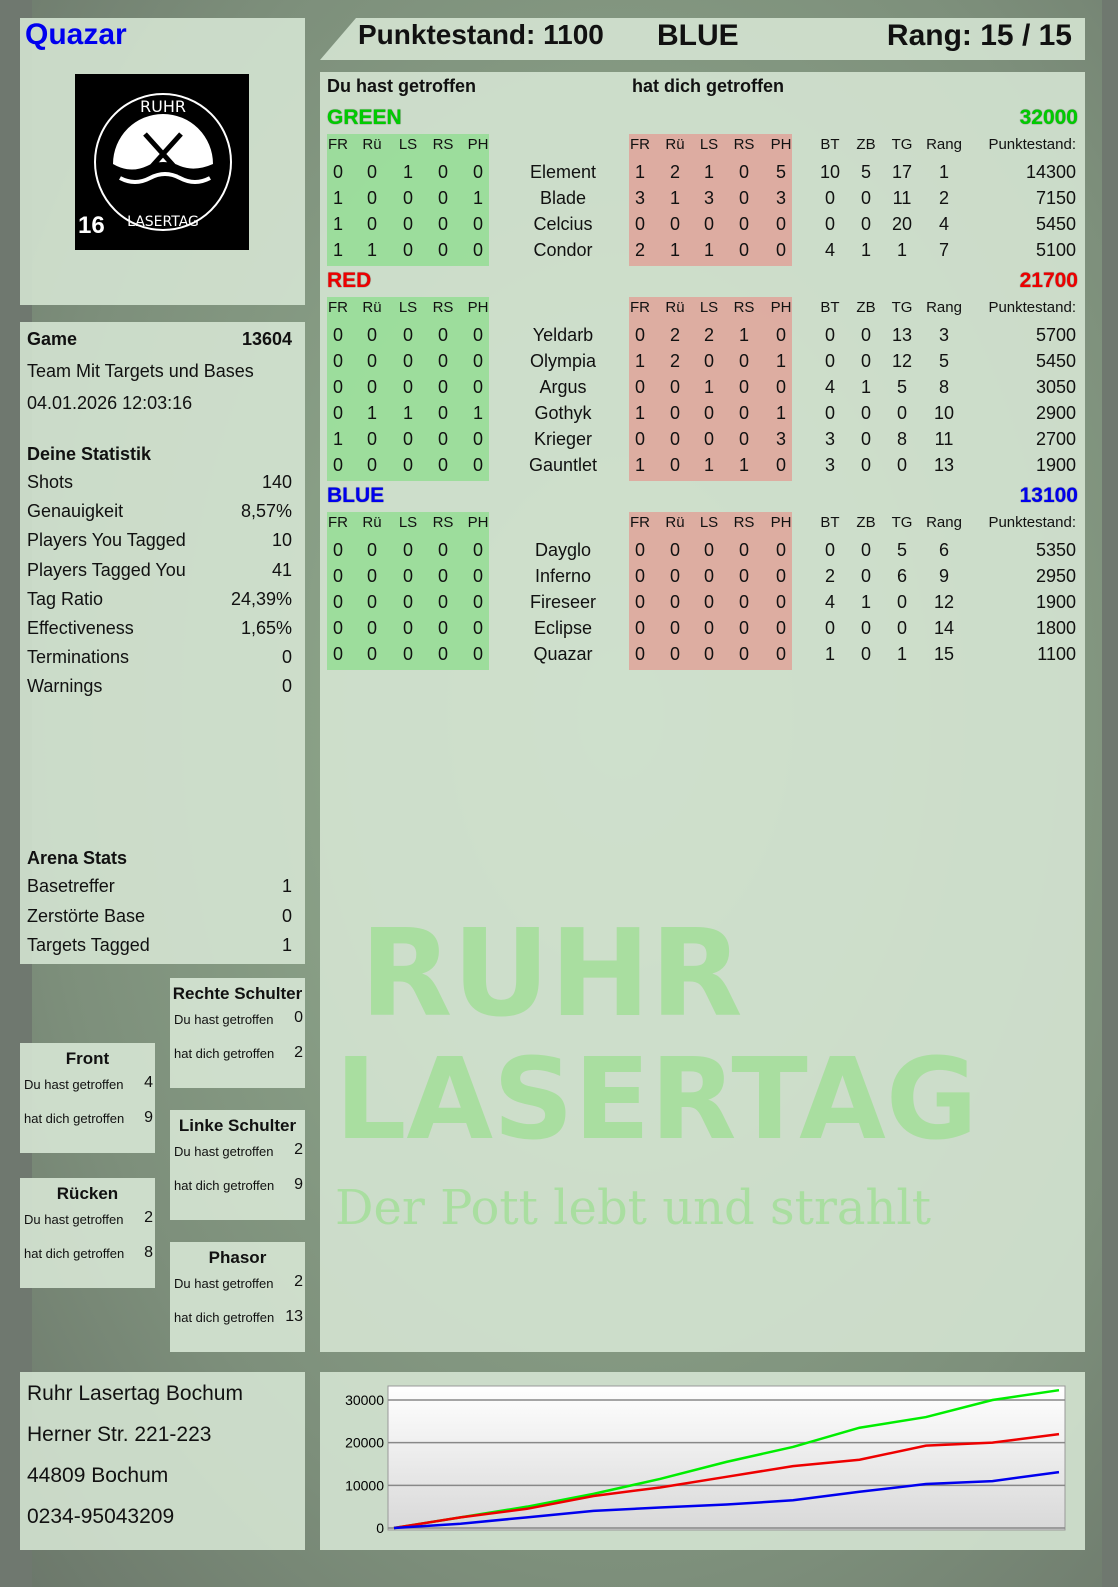 The width and height of the screenshot is (1118, 1587). What do you see at coordinates (162, 1461) in the screenshot?
I see `address-panel` at bounding box center [162, 1461].